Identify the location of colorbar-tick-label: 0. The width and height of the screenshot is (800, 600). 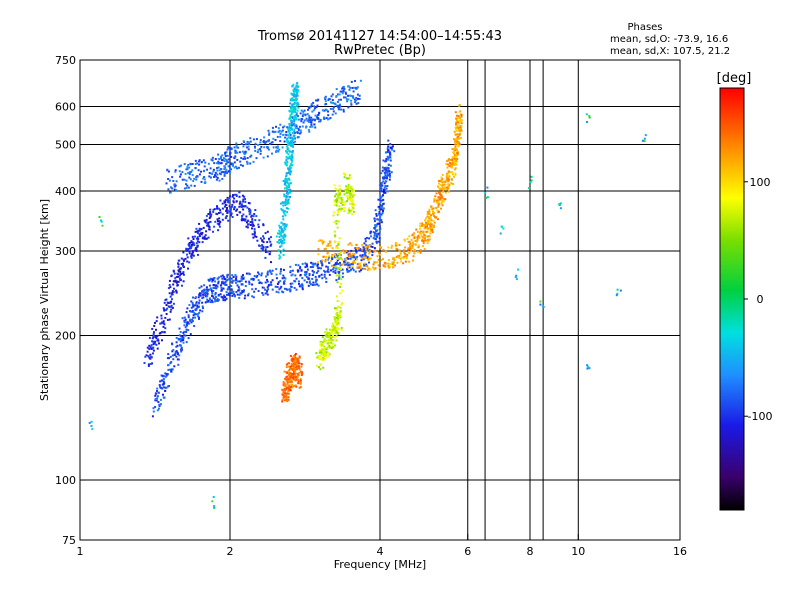
(760, 299).